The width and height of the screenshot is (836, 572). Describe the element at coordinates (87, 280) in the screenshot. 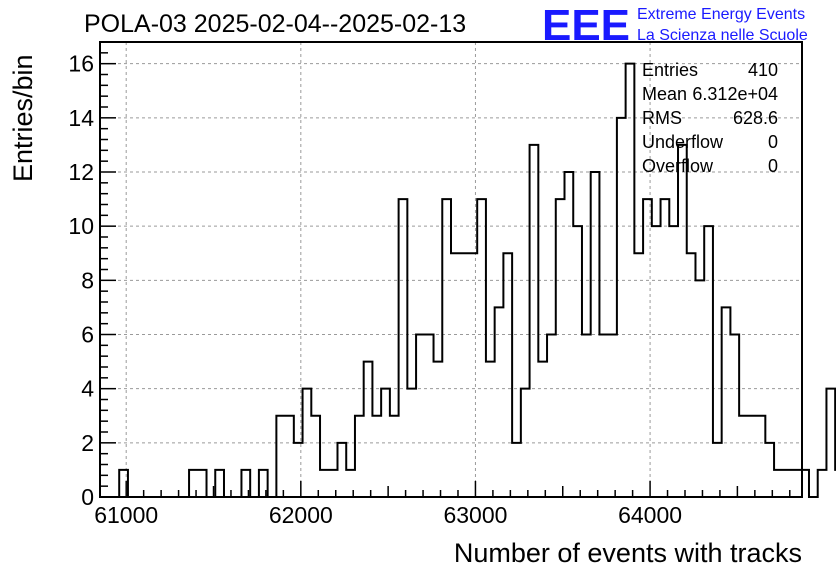

I see `y-tick-label: 8` at that location.